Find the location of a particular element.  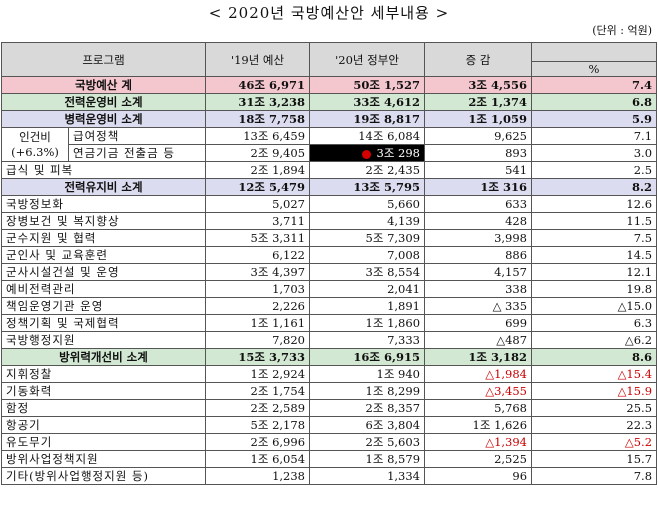

value-change: 2조 1,374 is located at coordinates (478, 102).